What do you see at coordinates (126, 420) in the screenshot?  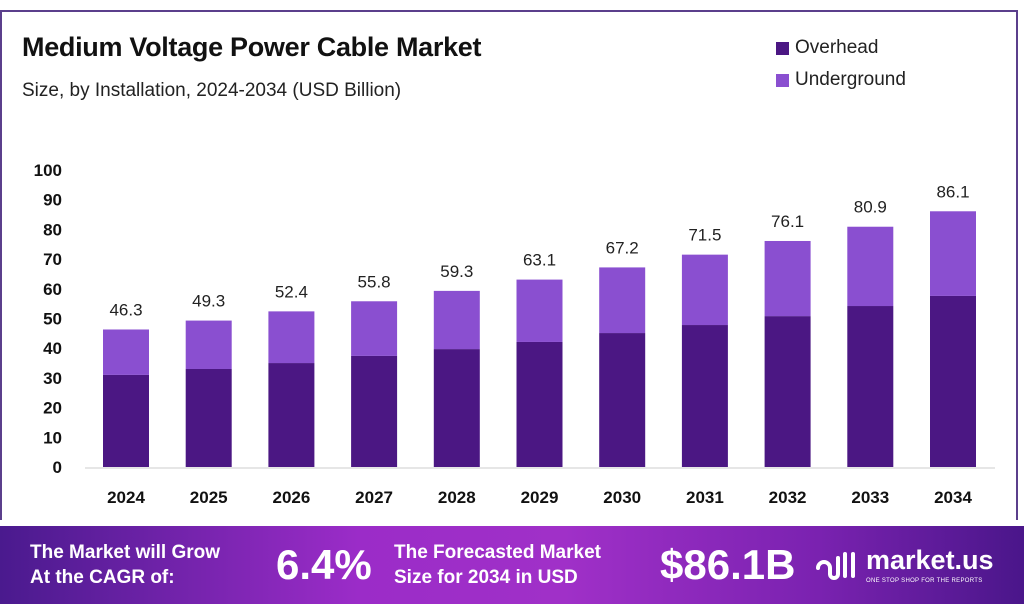 I see `bar-overhead-2024` at bounding box center [126, 420].